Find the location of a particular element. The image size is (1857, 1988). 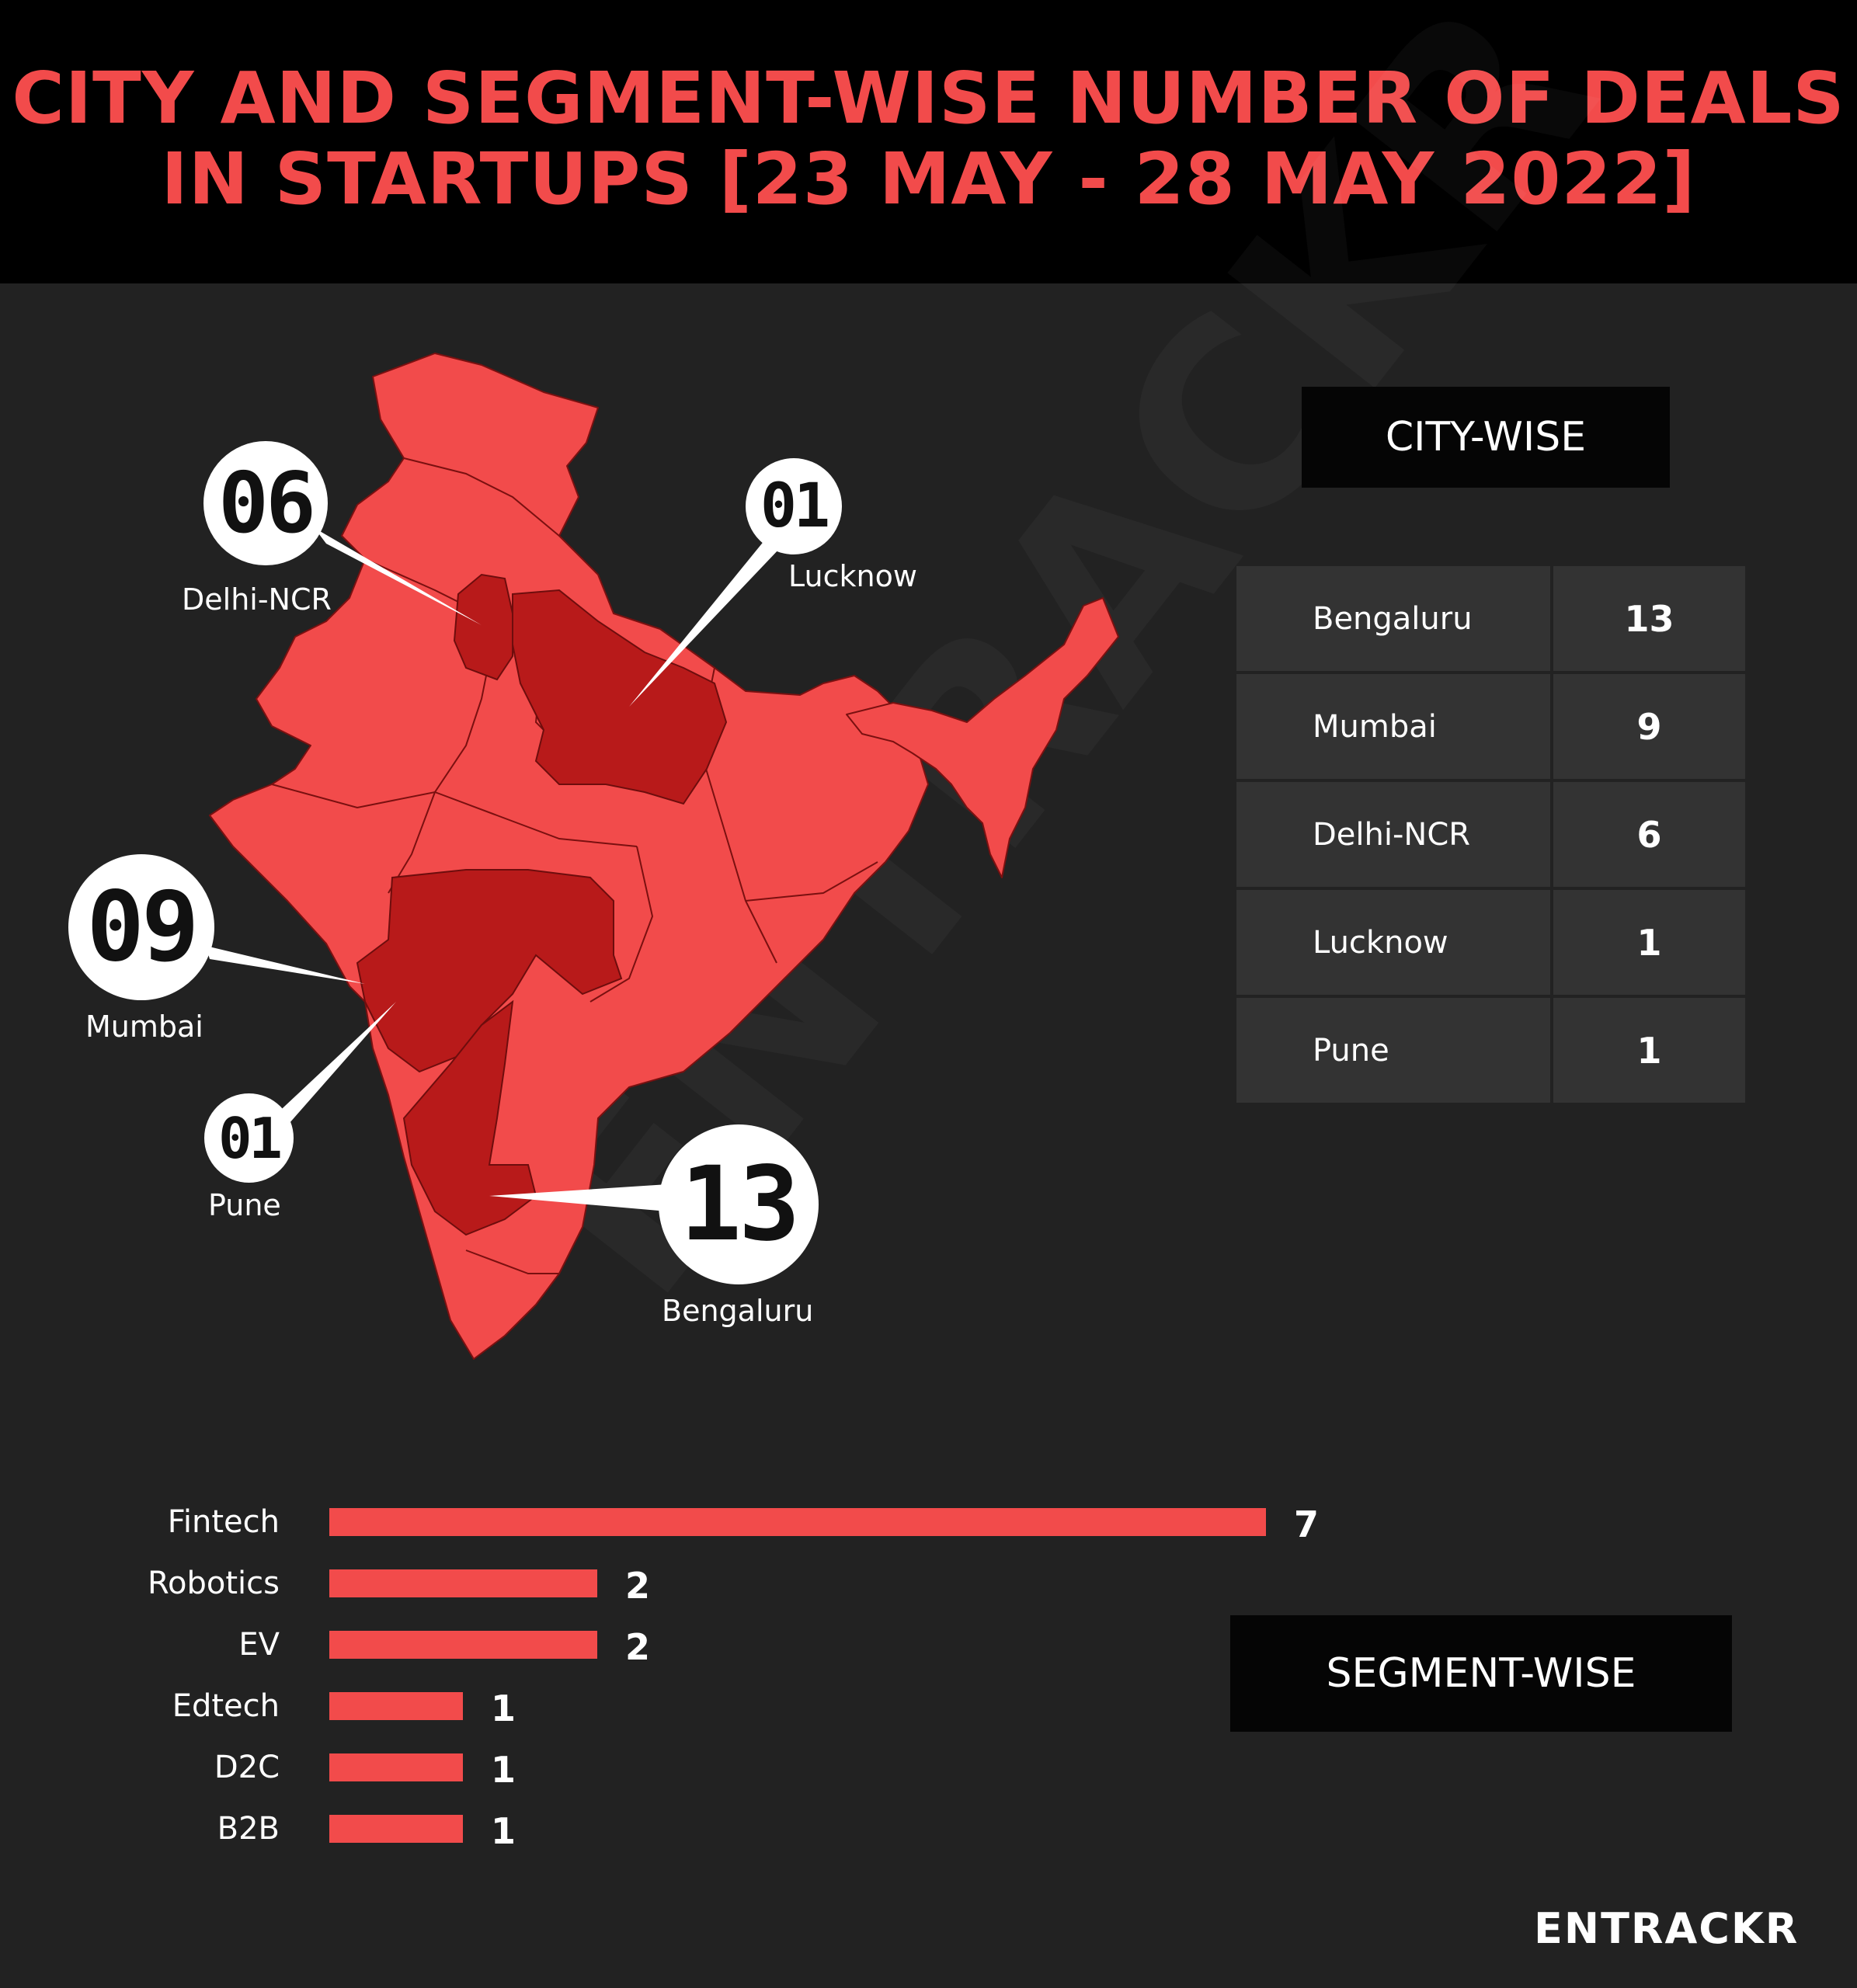

table-row: Bengaluru 13 is located at coordinates (1490, 618).